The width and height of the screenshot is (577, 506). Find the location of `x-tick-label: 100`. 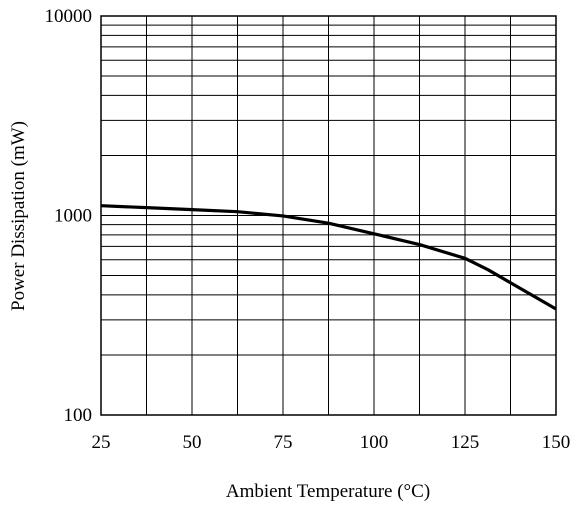

x-tick-label: 100 is located at coordinates (374, 442).